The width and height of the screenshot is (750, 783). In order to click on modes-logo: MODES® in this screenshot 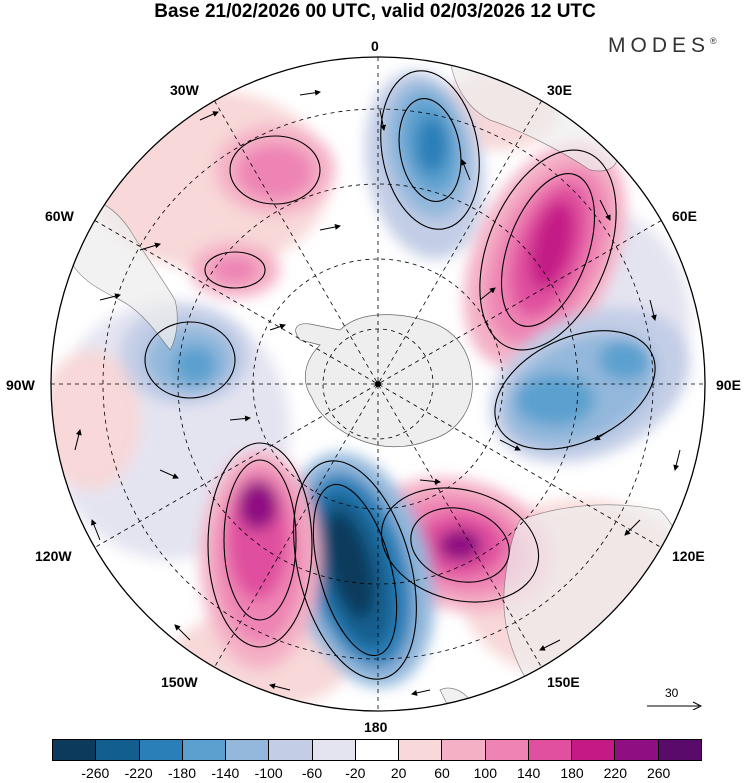, I will do `click(662, 46)`.